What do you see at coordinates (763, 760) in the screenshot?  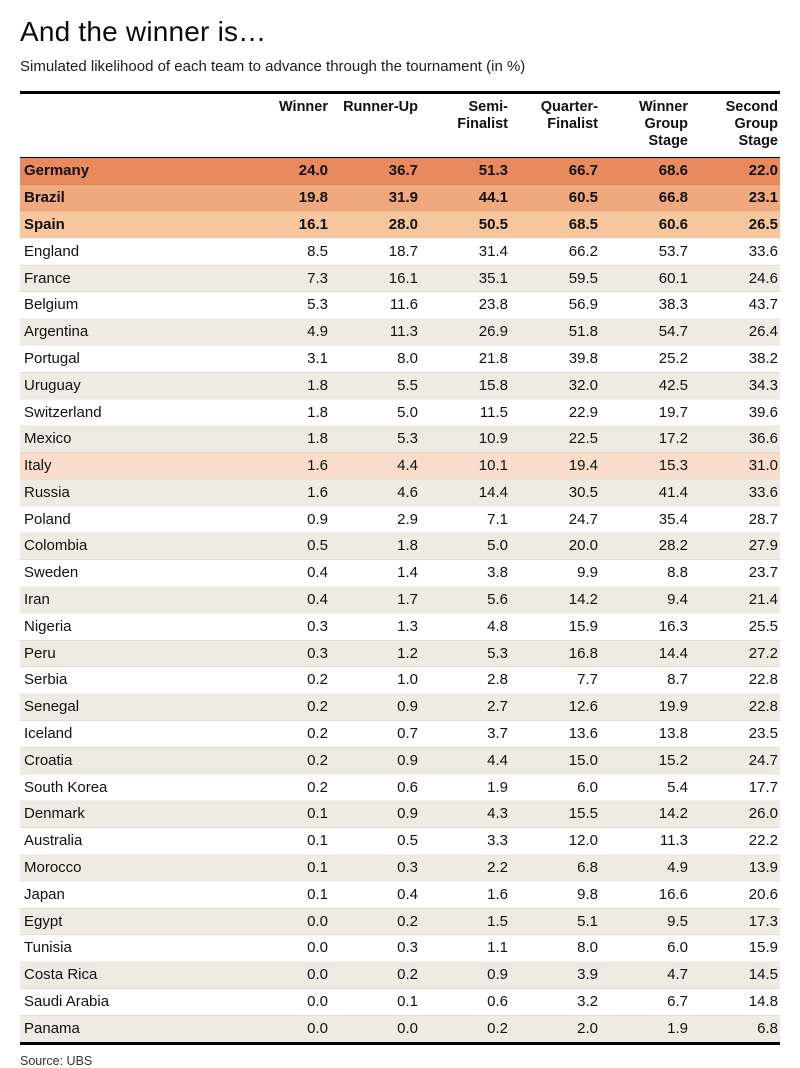 I see `value-cell: 24.7` at bounding box center [763, 760].